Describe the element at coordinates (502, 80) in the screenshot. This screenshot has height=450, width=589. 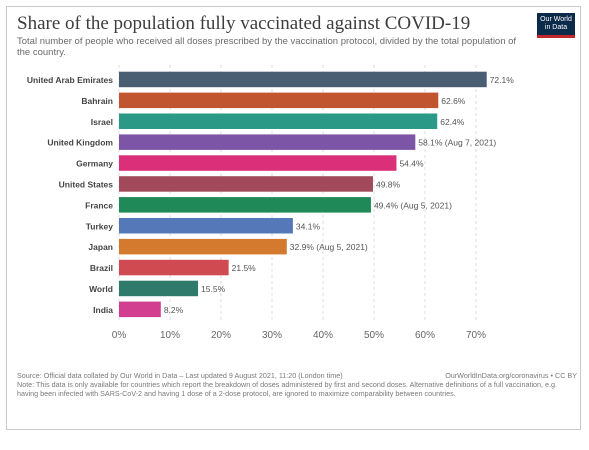
I see `value-label: 72.1%` at that location.